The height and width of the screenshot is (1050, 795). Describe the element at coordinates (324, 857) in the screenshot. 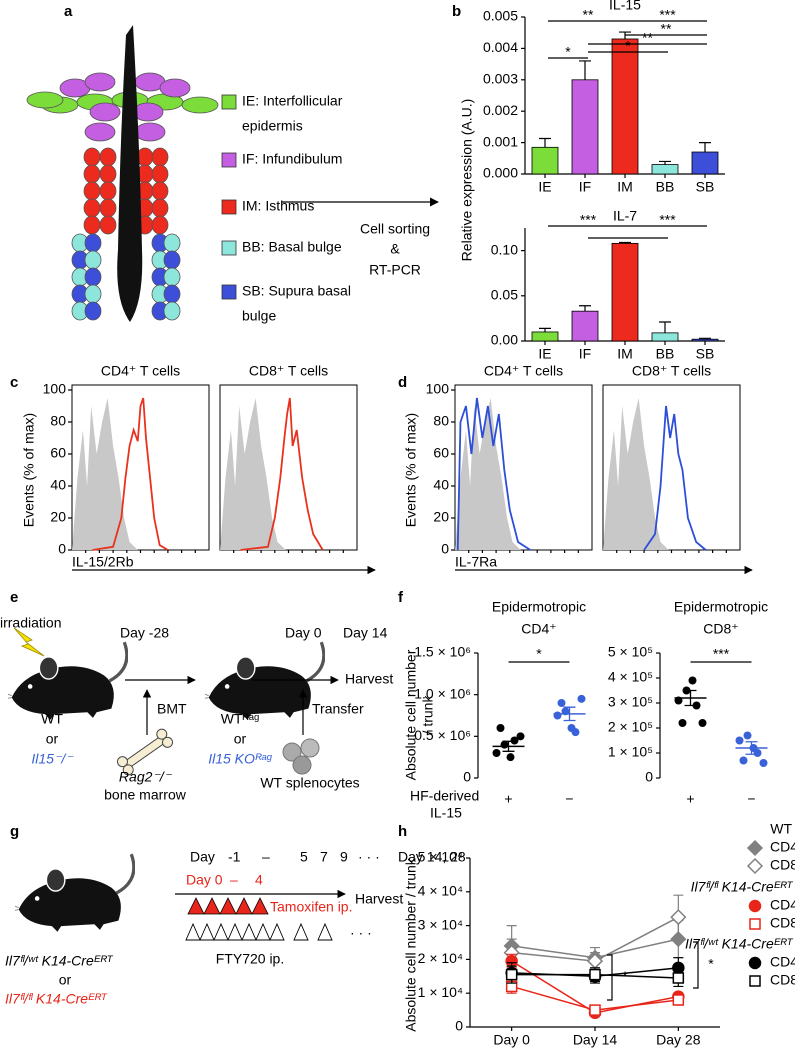

I see `day: 7` at that location.